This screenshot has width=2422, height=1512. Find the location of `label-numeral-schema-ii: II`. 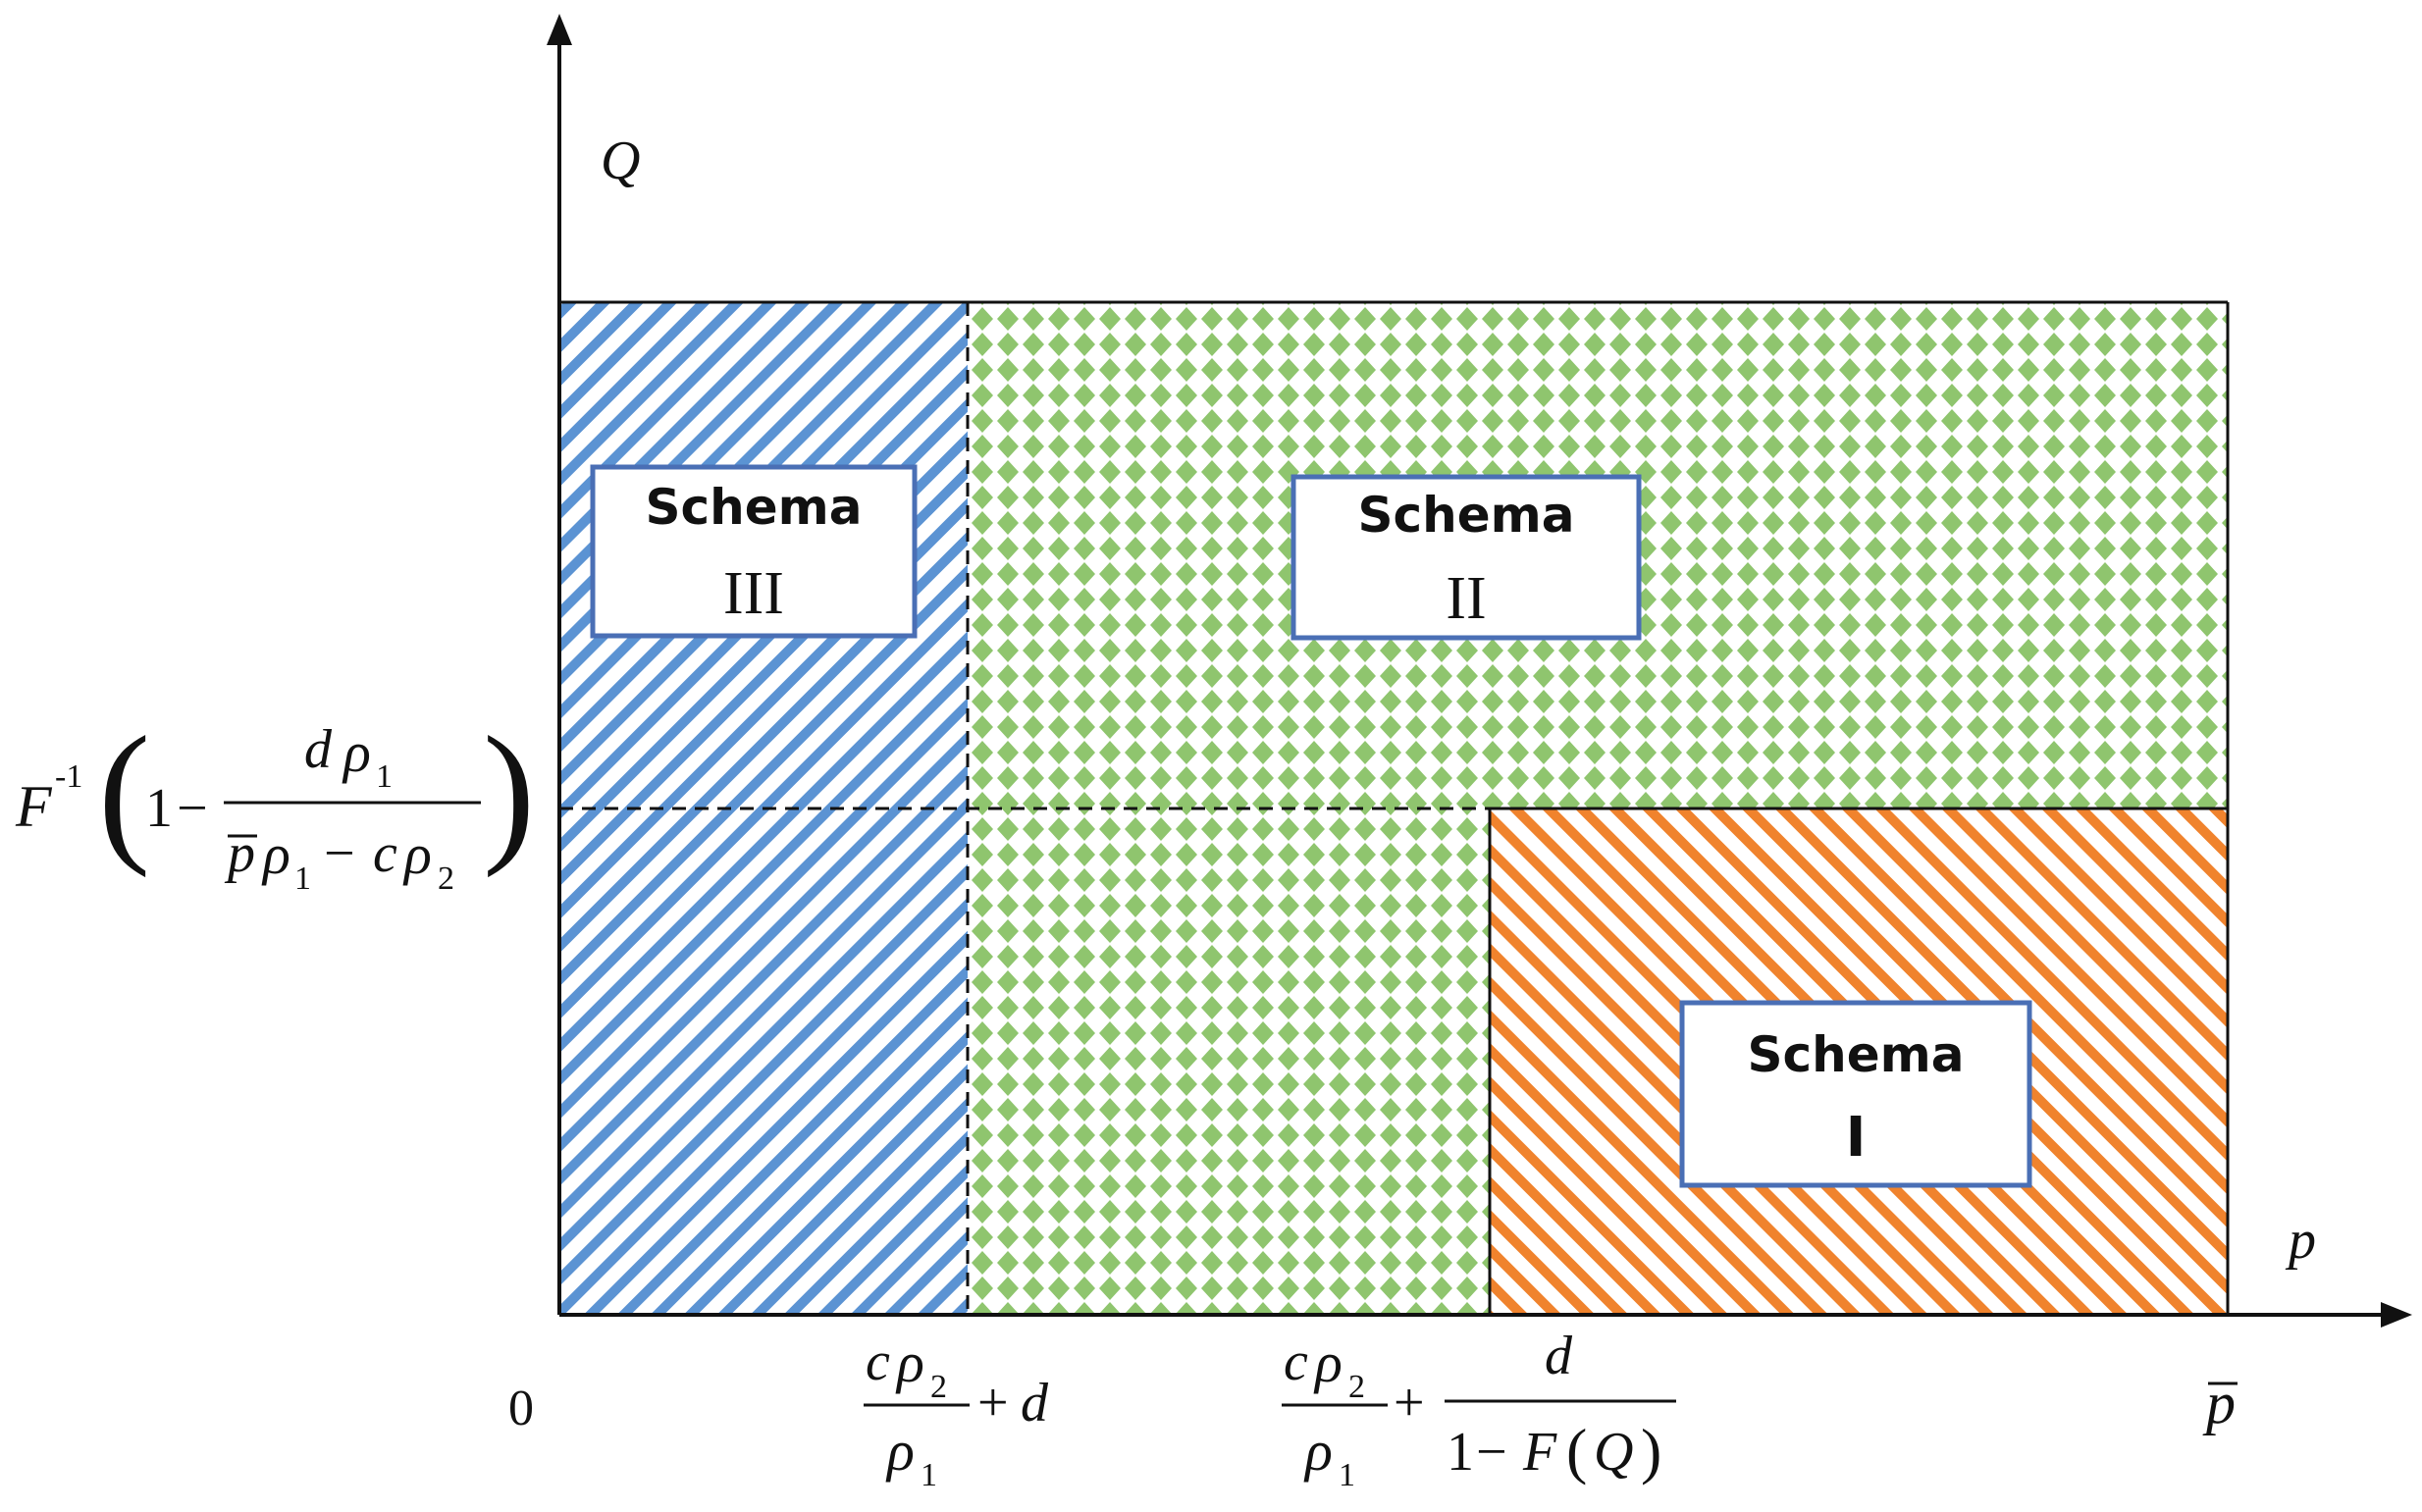

label-numeral-schema-ii: II is located at coordinates (1466, 598).